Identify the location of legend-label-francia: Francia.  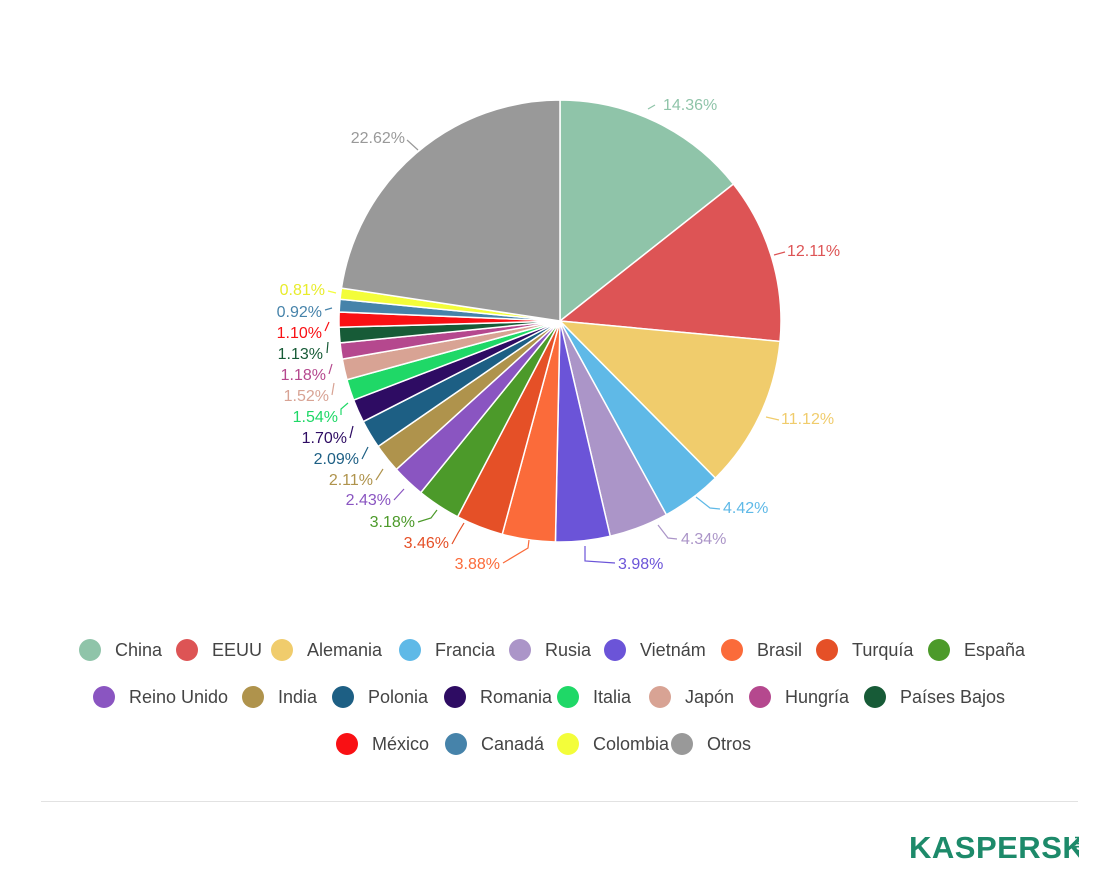
(465, 650).